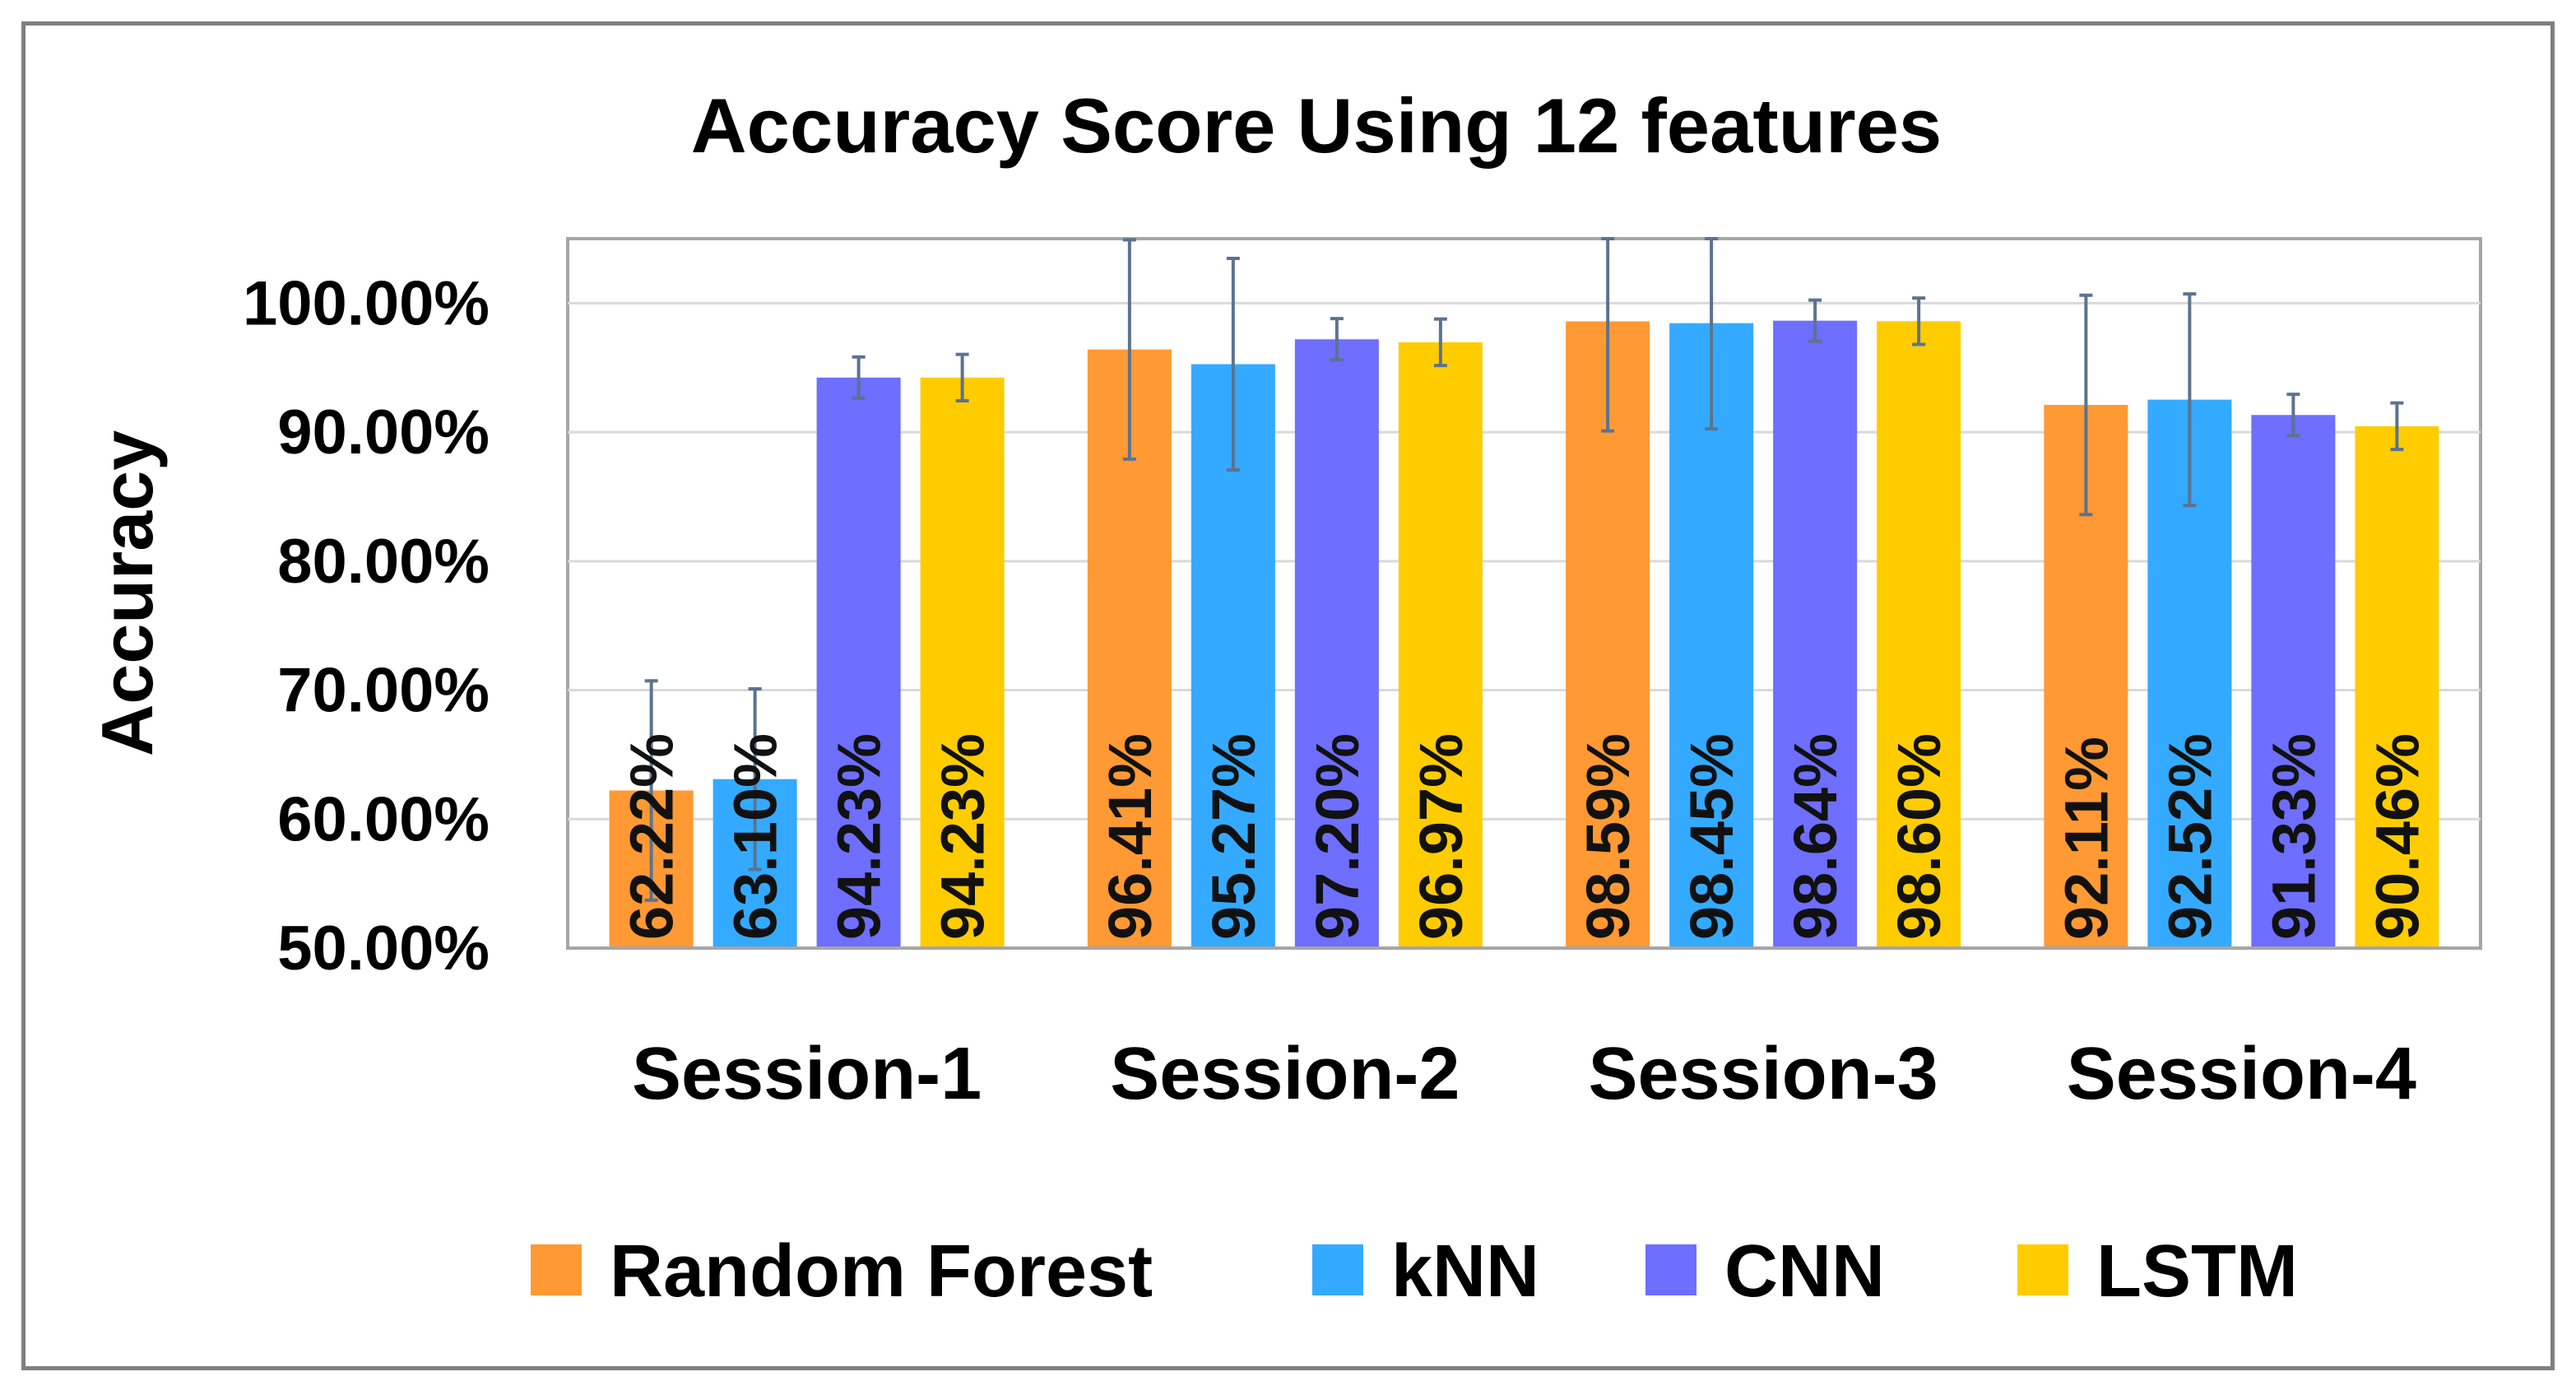 This screenshot has height=1395, width=2576. Describe the element at coordinates (882, 1271) in the screenshot. I see `legend-label: Random Forest` at that location.